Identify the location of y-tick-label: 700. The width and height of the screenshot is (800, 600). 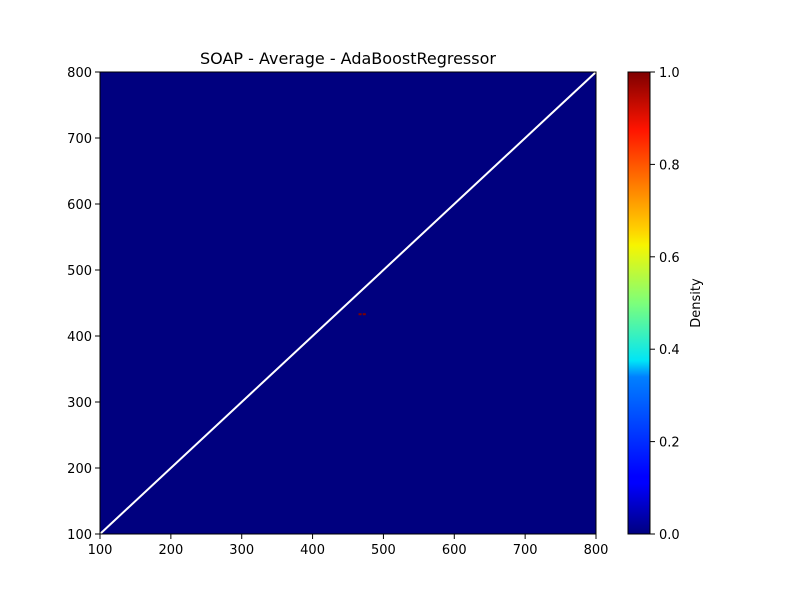
(79, 139).